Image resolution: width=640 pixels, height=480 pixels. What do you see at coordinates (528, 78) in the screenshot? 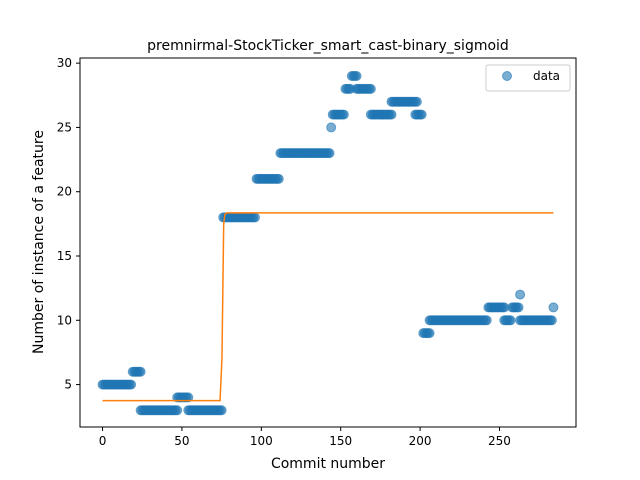
I see `legend: data` at bounding box center [528, 78].